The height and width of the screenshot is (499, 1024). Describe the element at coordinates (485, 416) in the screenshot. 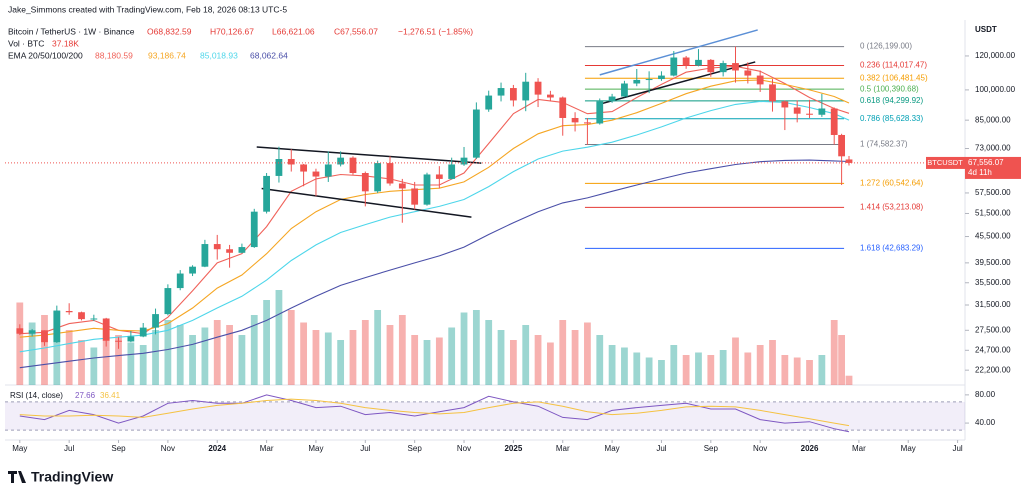

I see `rsi-band` at that location.